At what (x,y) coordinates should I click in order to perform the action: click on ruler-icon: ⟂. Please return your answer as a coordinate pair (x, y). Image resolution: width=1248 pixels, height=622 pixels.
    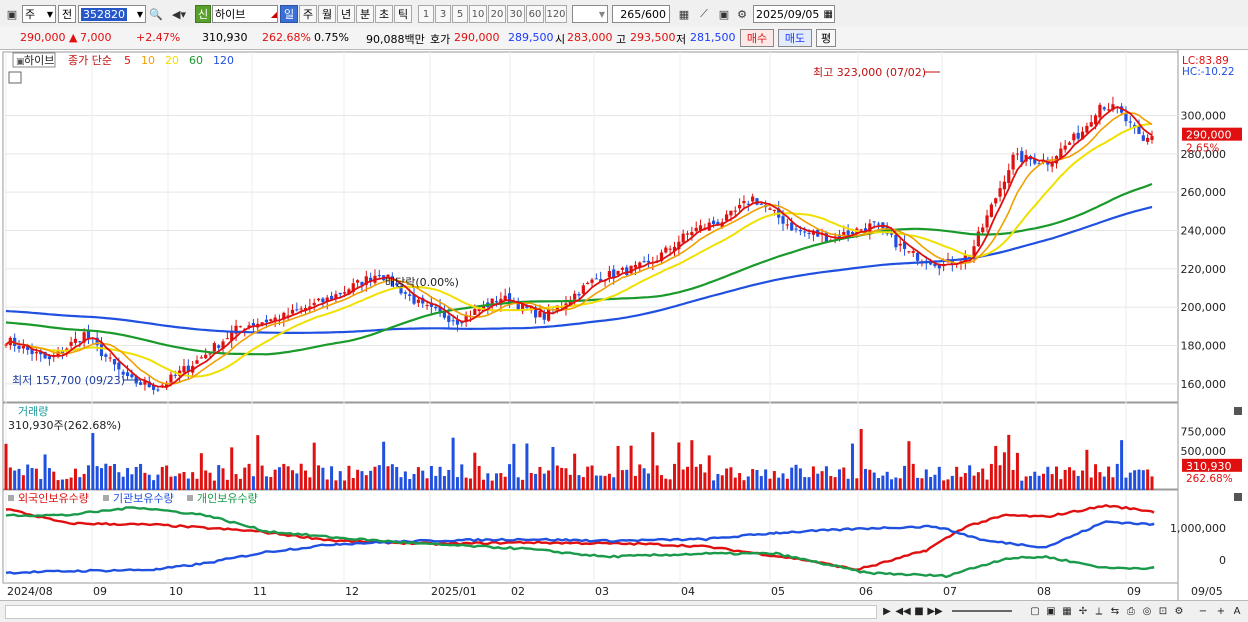
    Looking at the image, I should click on (1099, 611).